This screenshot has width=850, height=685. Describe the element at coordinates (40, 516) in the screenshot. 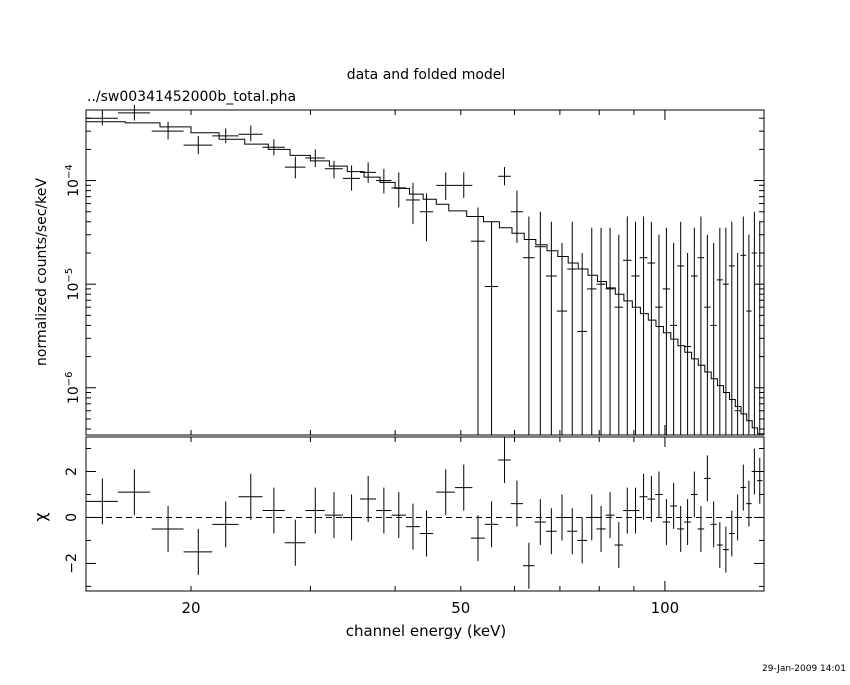

I see `bottom-y-axis-label: χ` at that location.